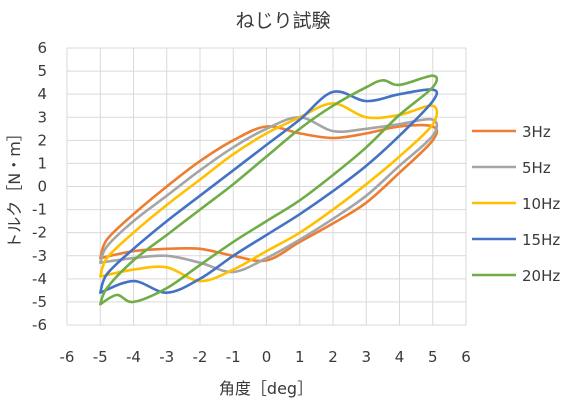  I want to click on x-tick-label: 6, so click(466, 357).